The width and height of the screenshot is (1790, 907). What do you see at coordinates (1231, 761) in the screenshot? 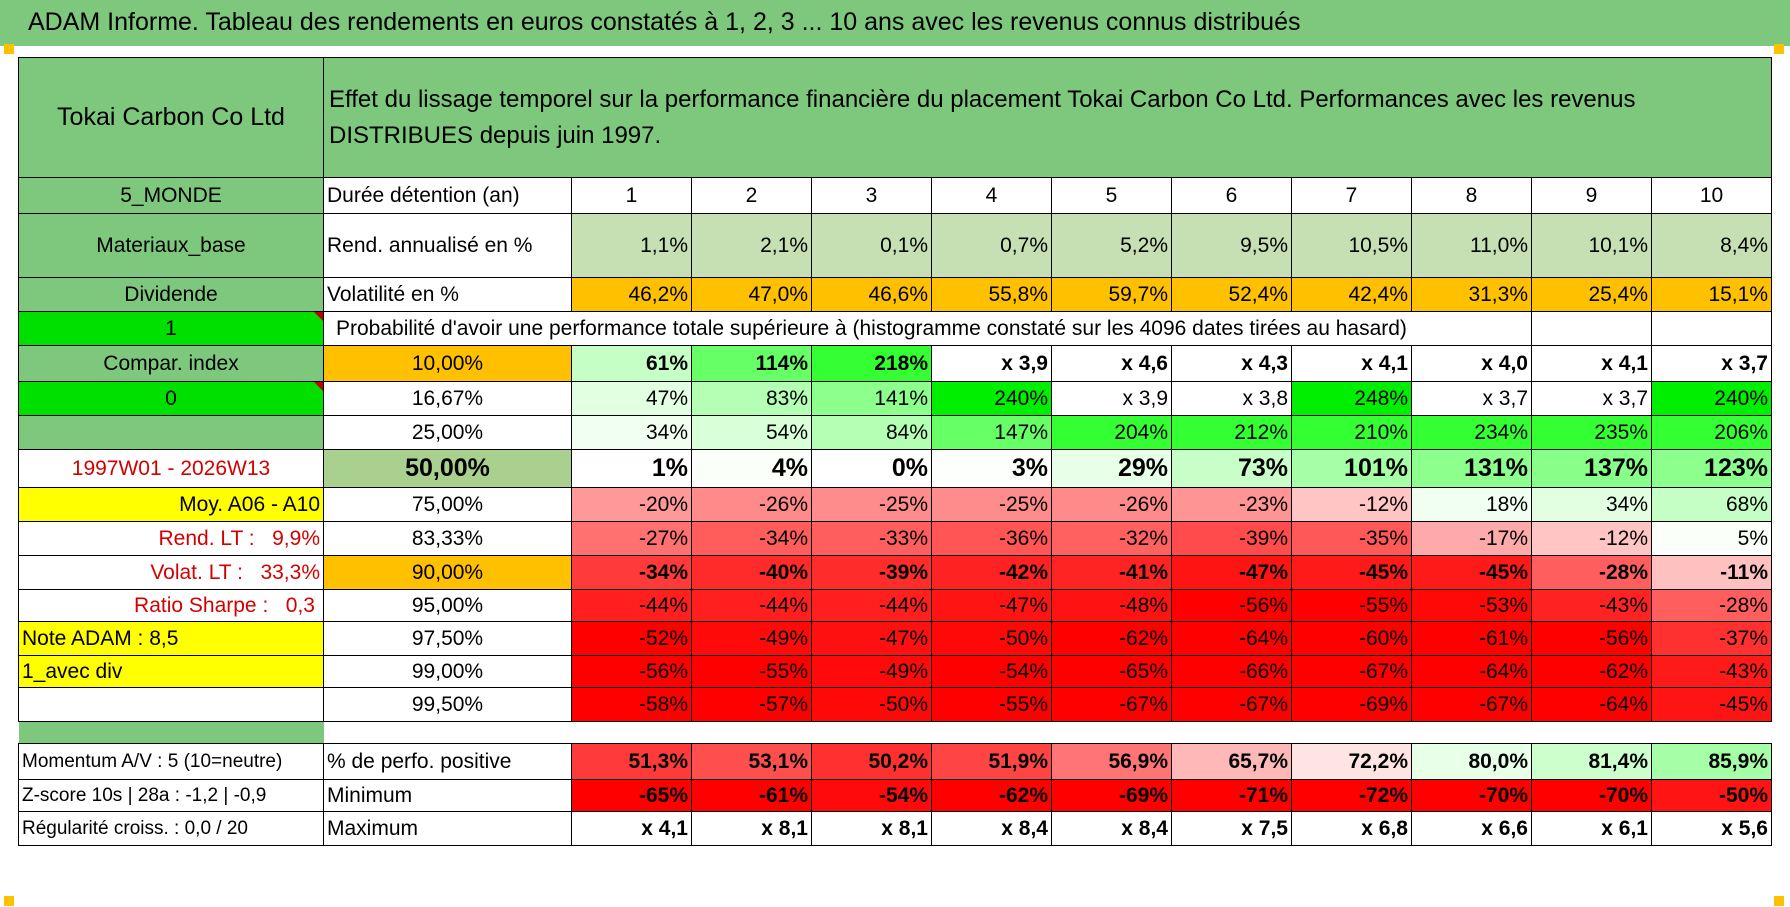
I see `value-cell: 65,7%` at bounding box center [1231, 761].